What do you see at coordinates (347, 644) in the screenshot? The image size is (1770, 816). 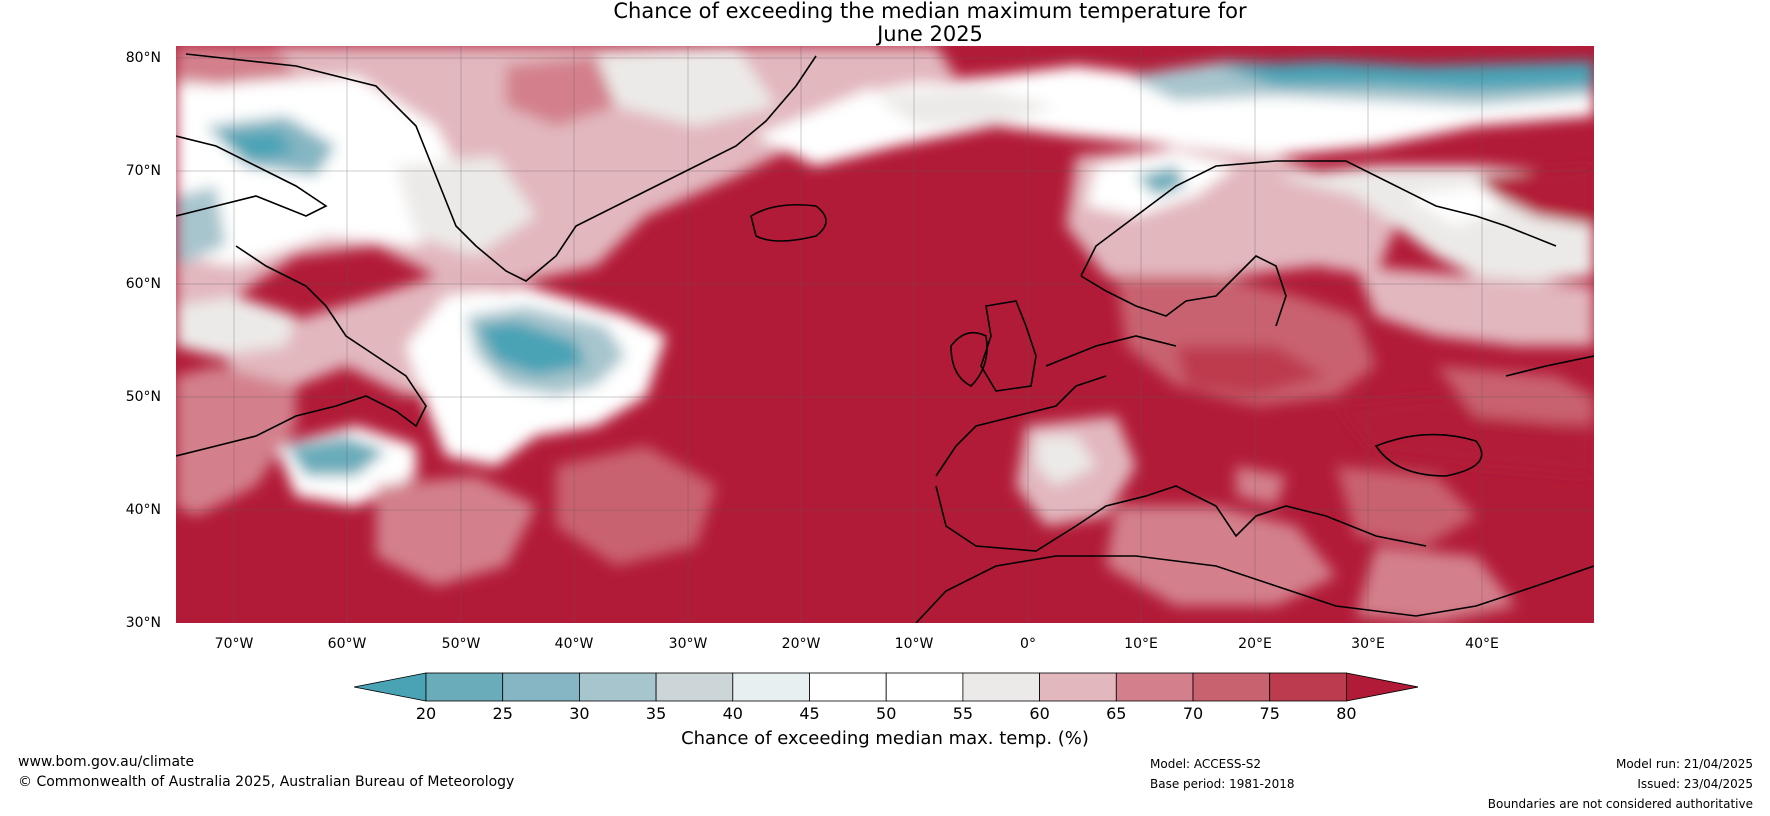 I see `lon-label-60w: 60°W` at bounding box center [347, 644].